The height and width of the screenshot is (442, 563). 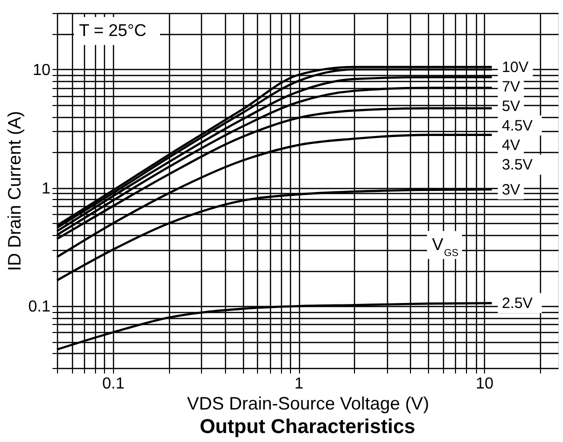 I want to click on text: 4.5V, so click(x=517, y=126).